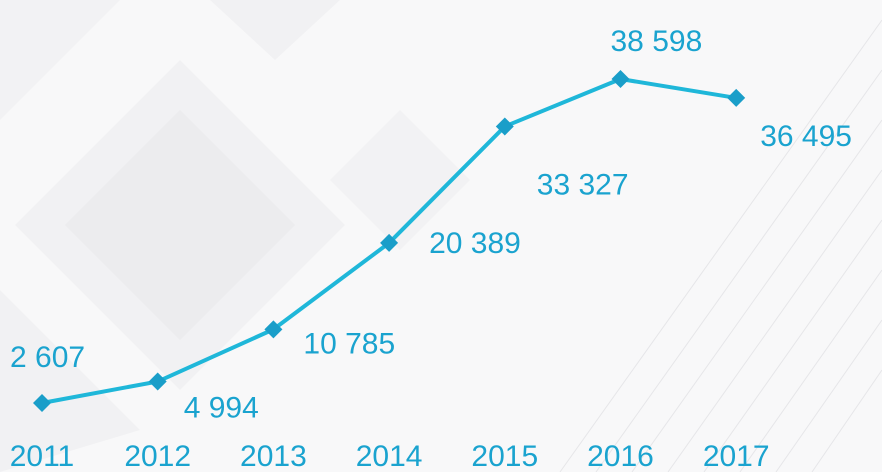 The height and width of the screenshot is (472, 882). Describe the element at coordinates (504, 456) in the screenshot. I see `x-tick-label: 2015` at that location.